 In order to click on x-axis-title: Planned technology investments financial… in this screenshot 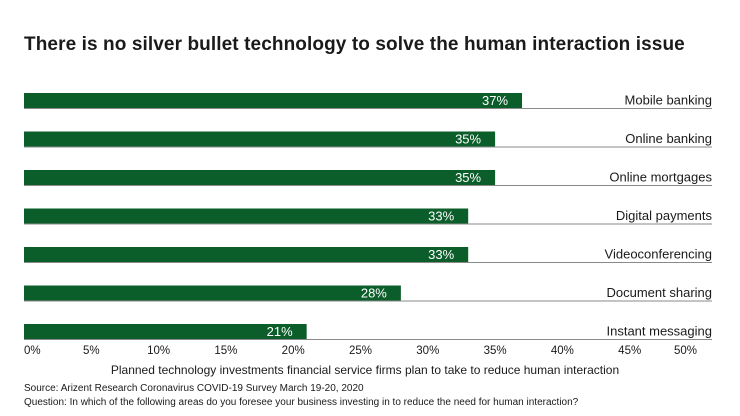, I will do `click(365, 370)`.